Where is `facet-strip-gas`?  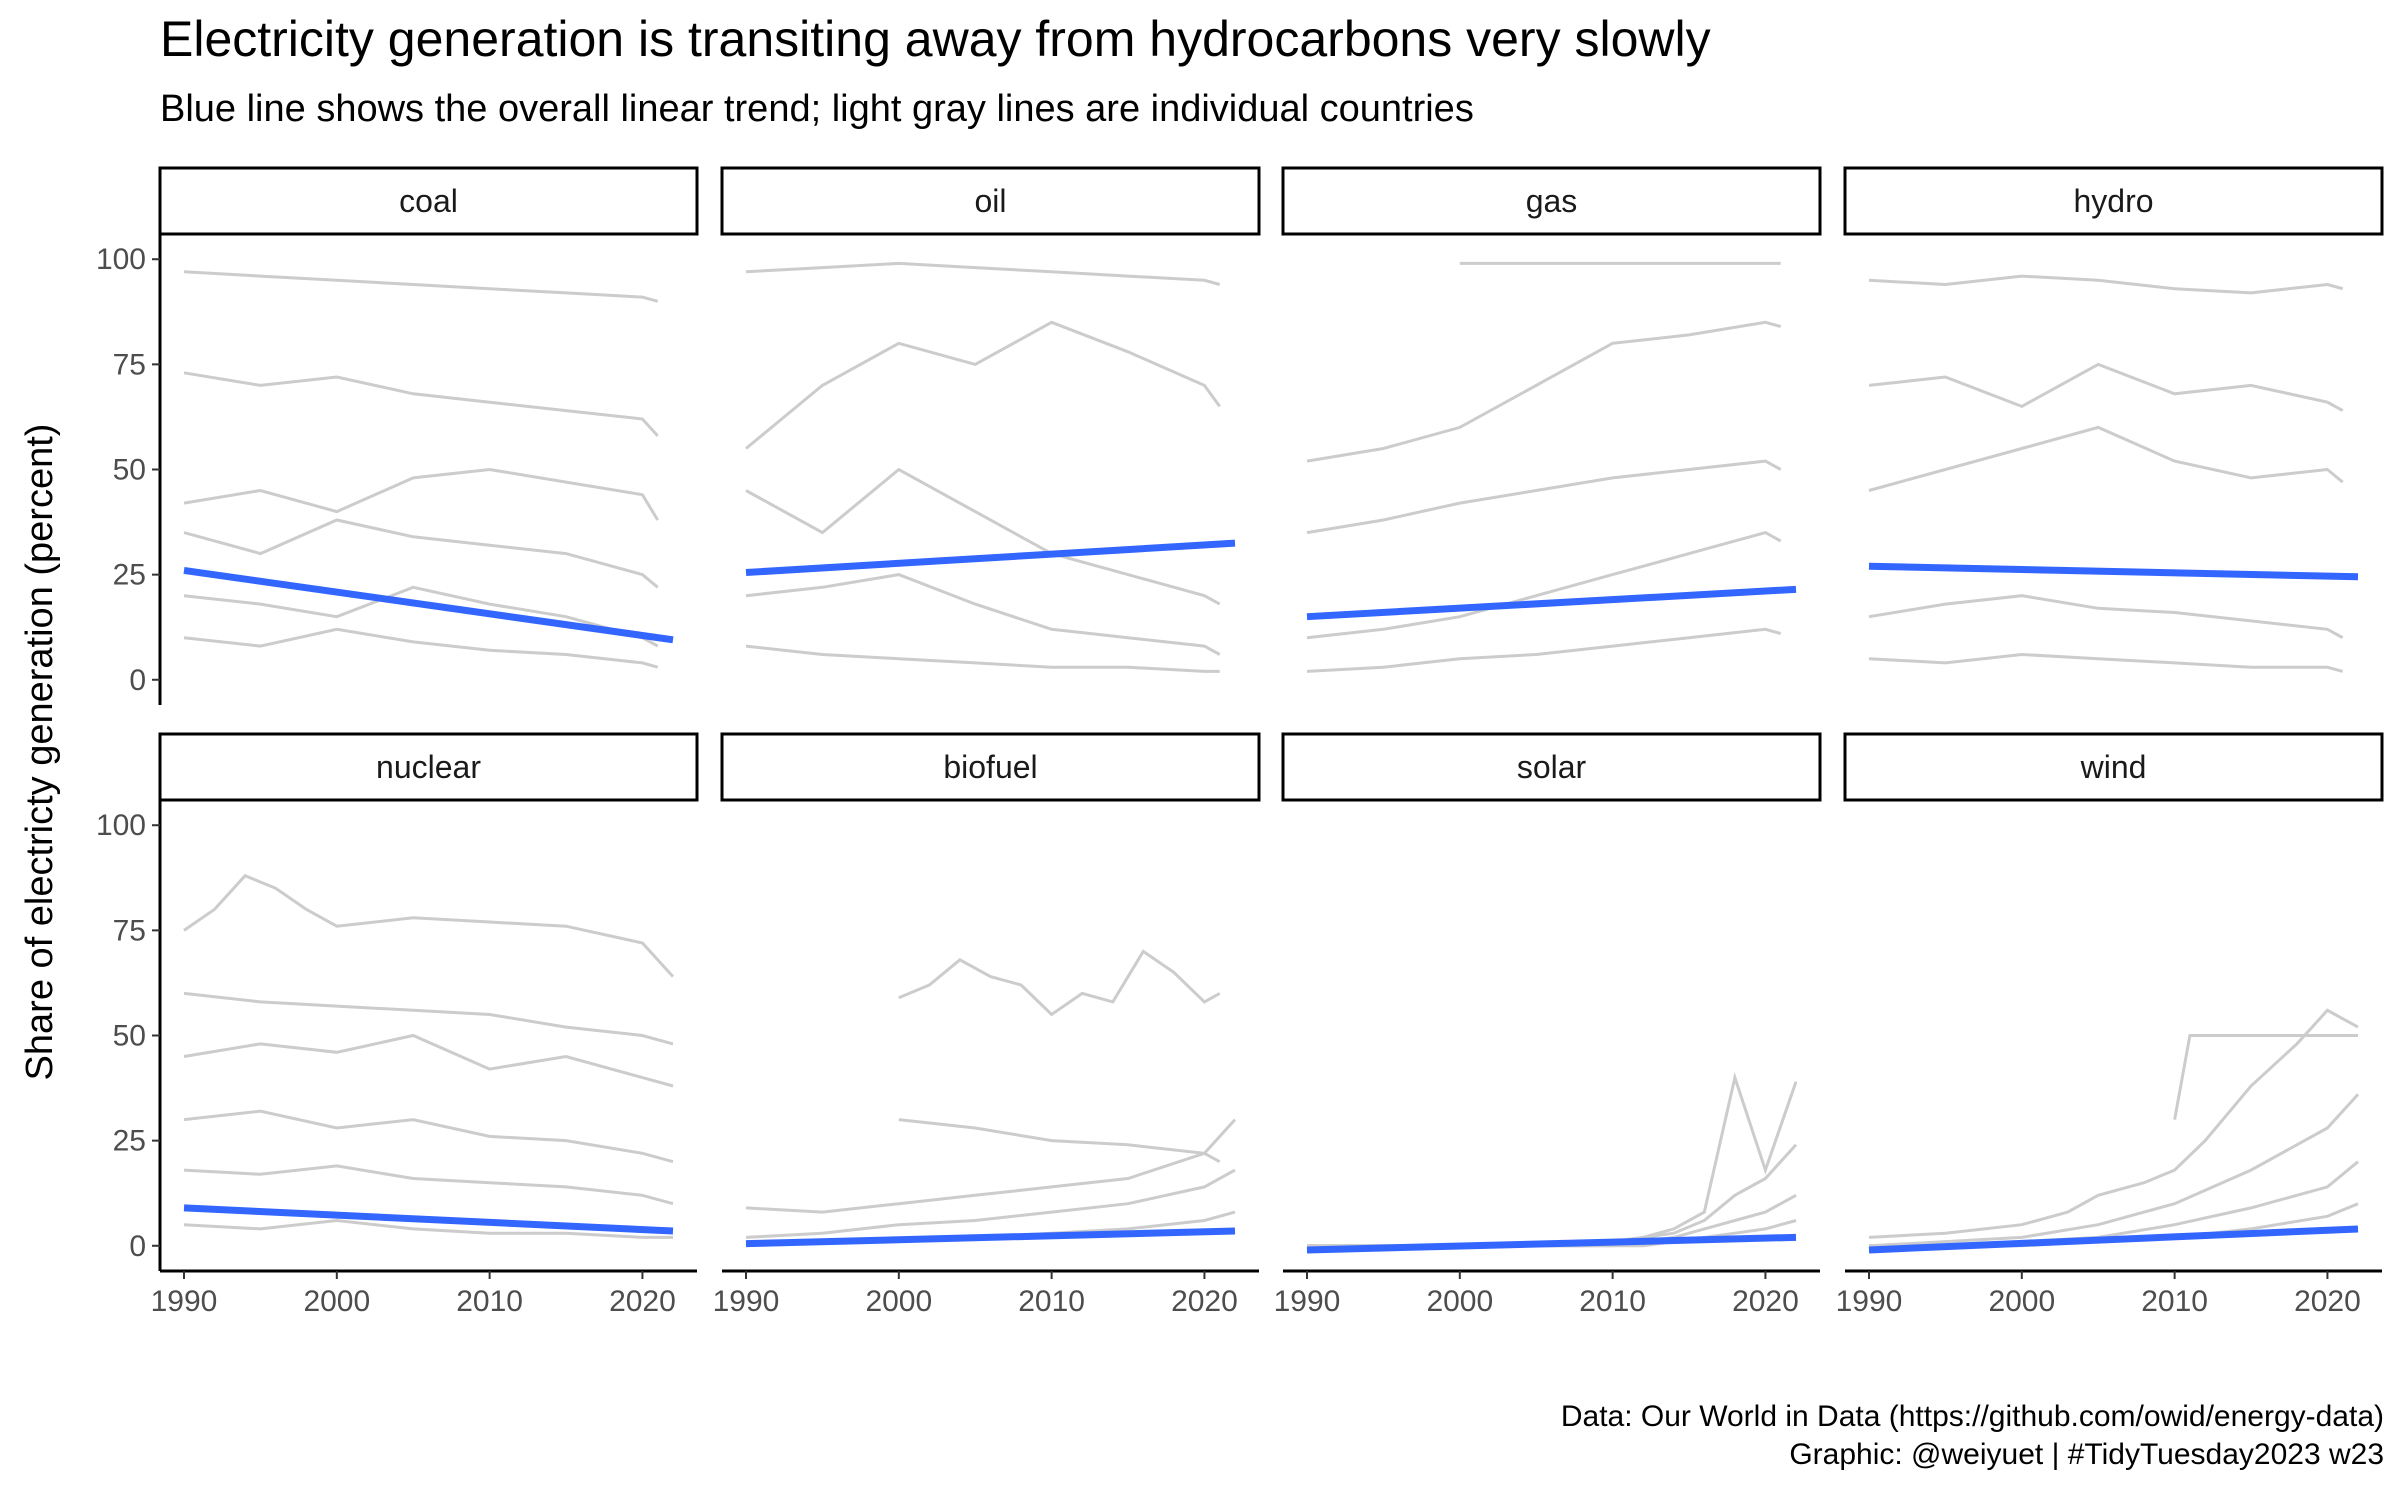
facet-strip-gas is located at coordinates (1551, 201).